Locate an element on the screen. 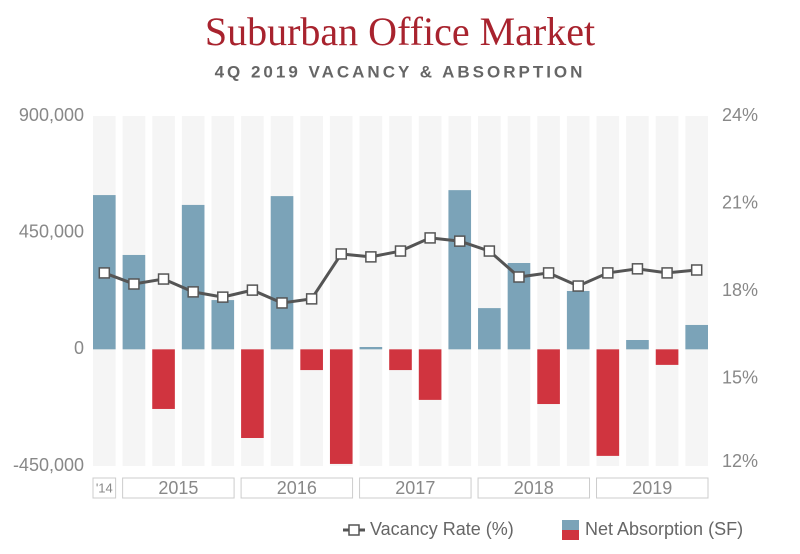 The width and height of the screenshot is (800, 554). year-label: 2016 is located at coordinates (297, 488).